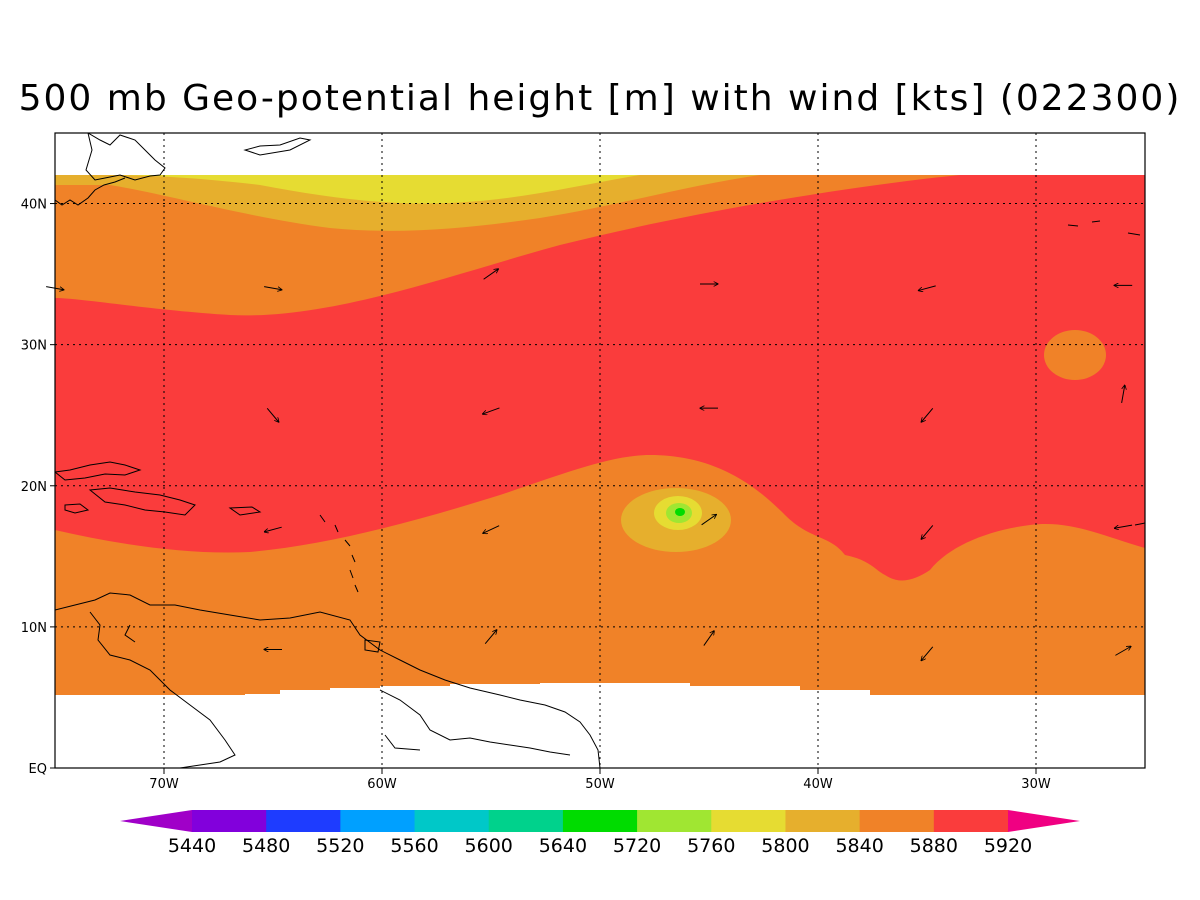 This screenshot has width=1200, height=900. What do you see at coordinates (34, 205) in the screenshot?
I see `lat-tick-label: 40N` at bounding box center [34, 205].